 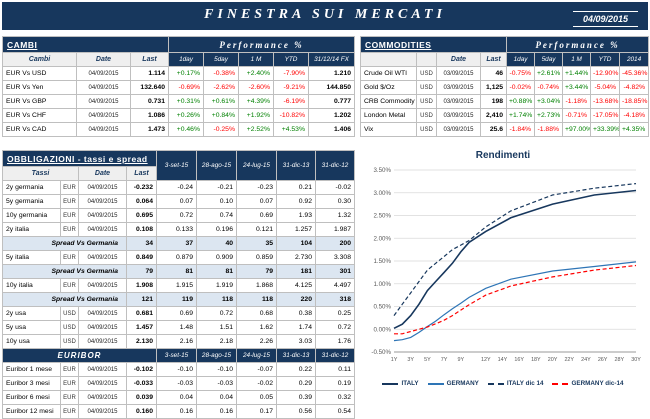 I want to click on hist-value-cell: 1.257, so click(x=296, y=229).